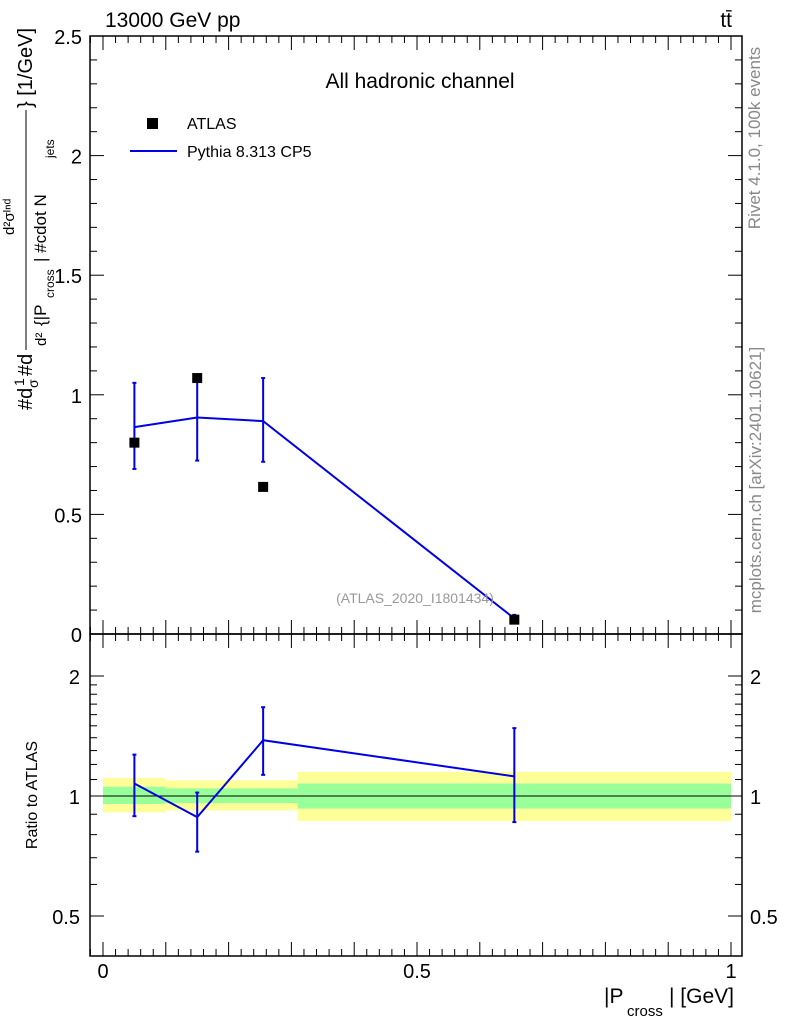 Image resolution: width=786 pixels, height=1024 pixels. What do you see at coordinates (74, 678) in the screenshot?
I see `ratio-ytick-label-left: 2` at bounding box center [74, 678].